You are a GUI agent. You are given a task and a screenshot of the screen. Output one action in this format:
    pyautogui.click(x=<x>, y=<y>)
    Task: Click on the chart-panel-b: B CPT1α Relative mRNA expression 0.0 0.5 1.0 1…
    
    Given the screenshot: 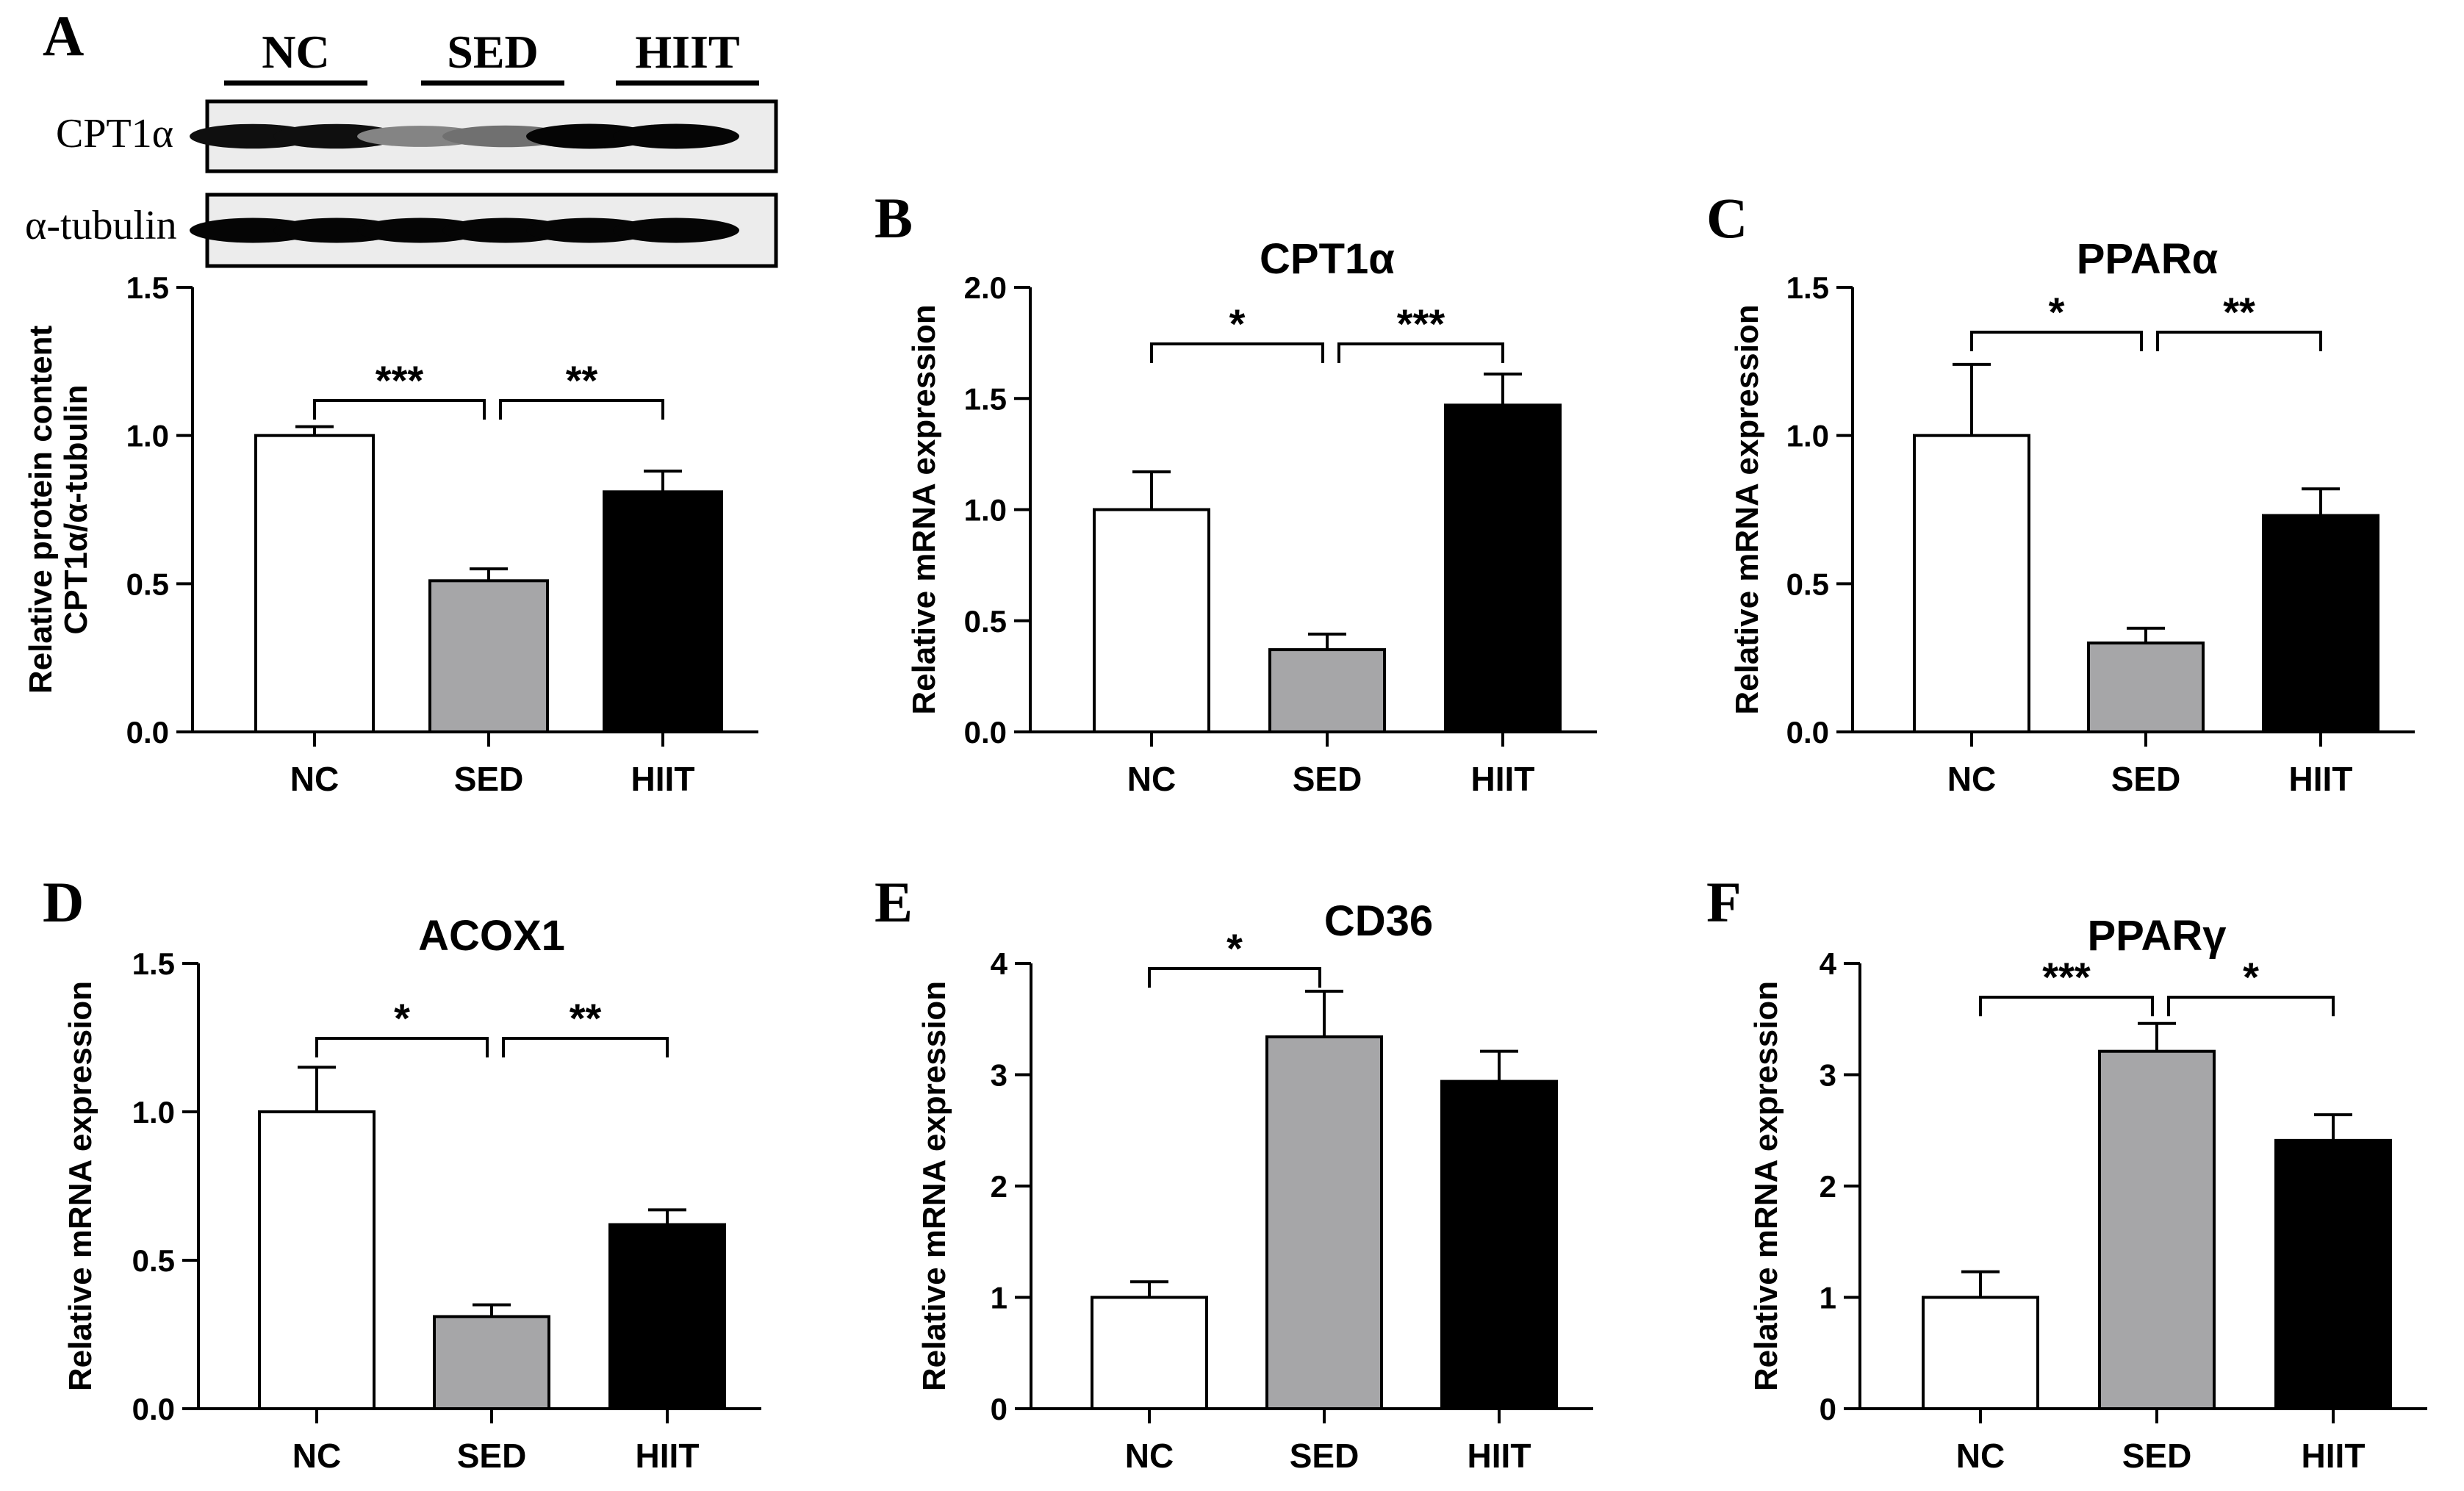 What is the action you would take?
    pyautogui.click(x=1236, y=492)
    